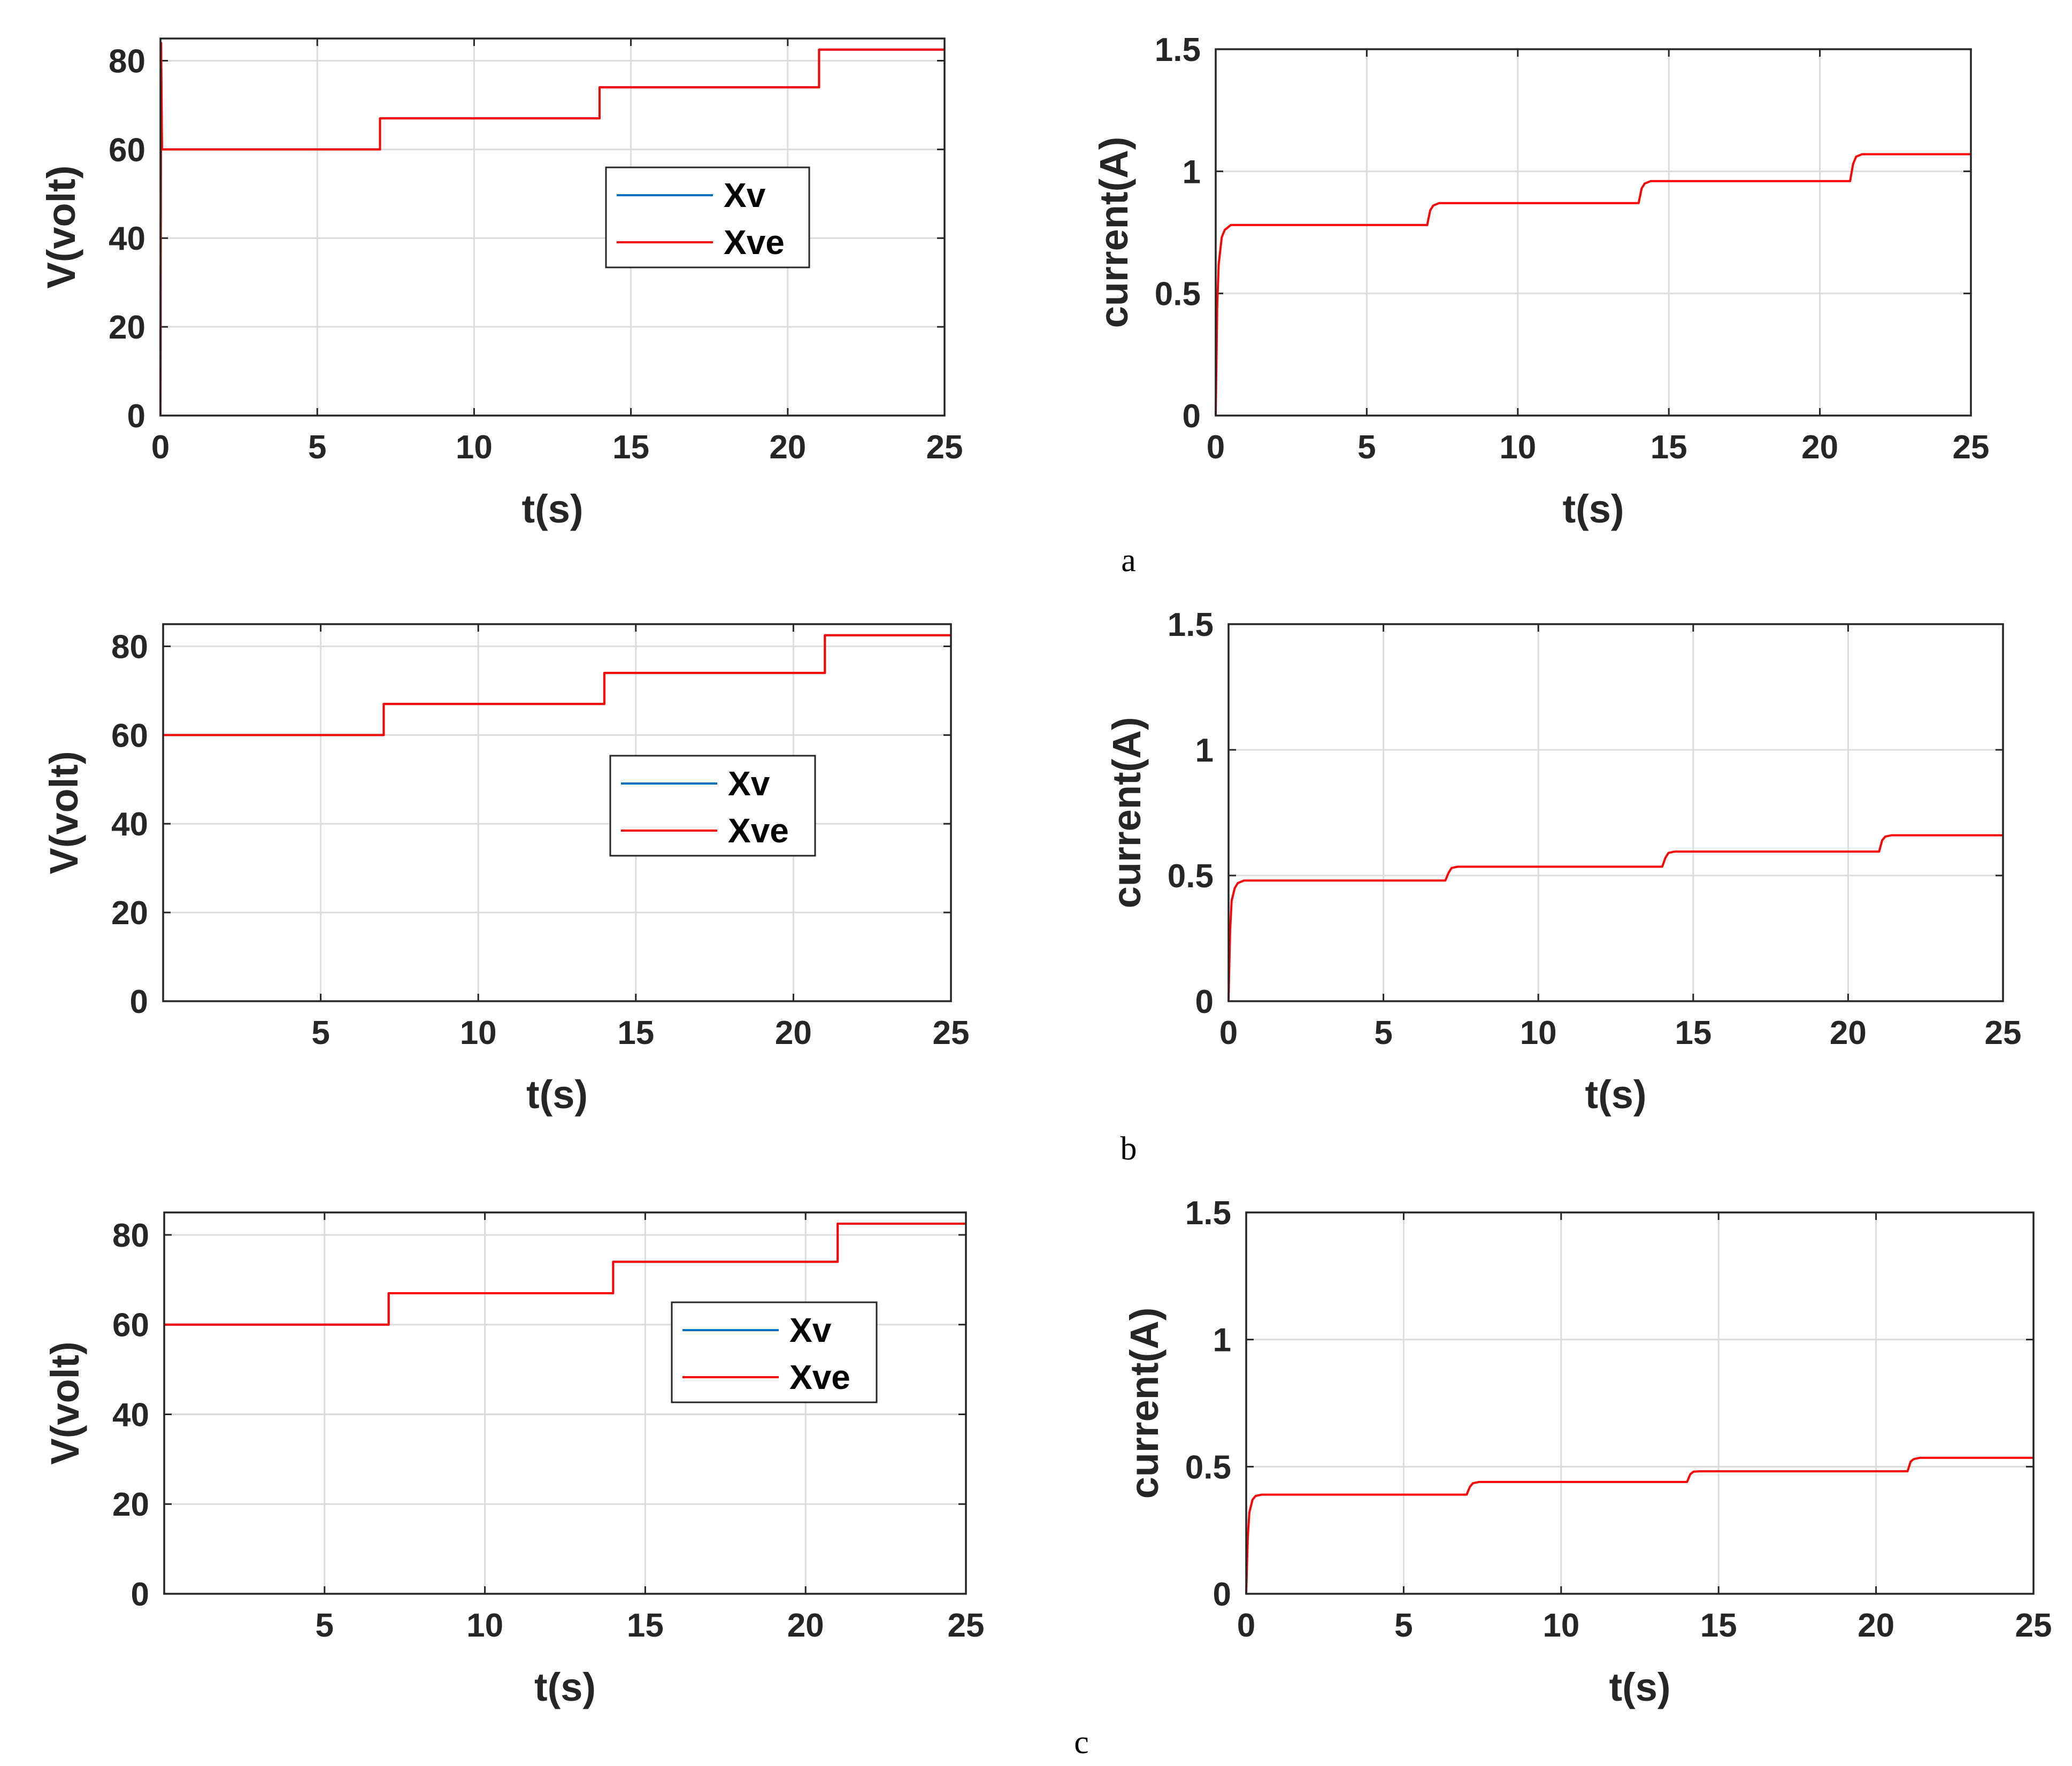 This screenshot has width=2072, height=1766. I want to click on chart-b-current: 0 5 10 15 20 25 0 0.5 1 1.5 t(s) current(A), so click(1562, 862).